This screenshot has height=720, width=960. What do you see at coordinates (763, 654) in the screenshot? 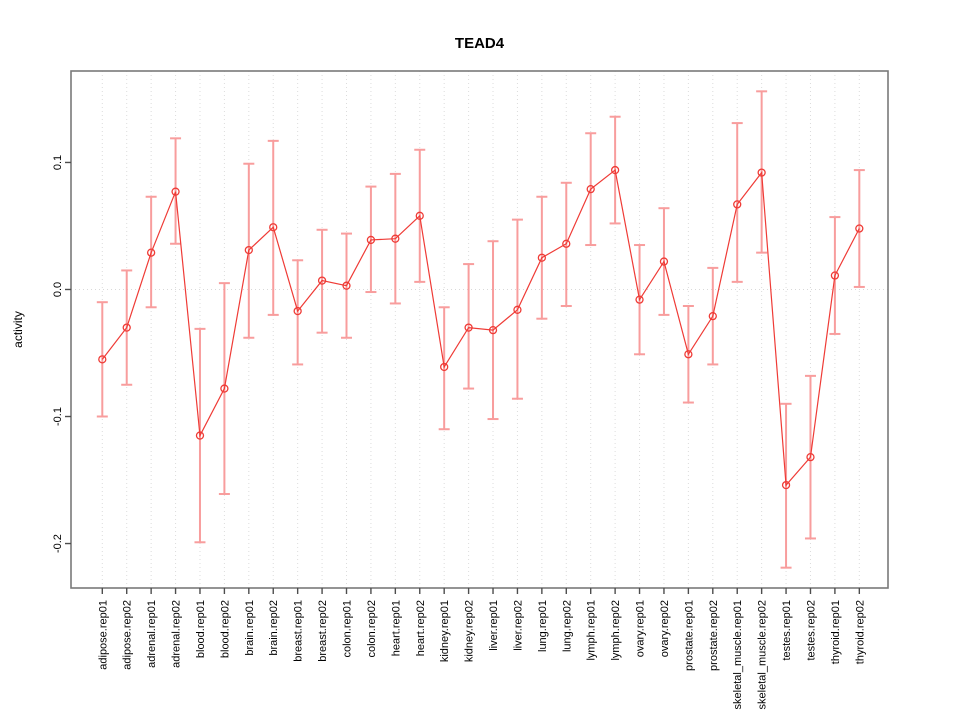
I see `x-tick-label: skeletal_muscle.rep02` at bounding box center [763, 654].